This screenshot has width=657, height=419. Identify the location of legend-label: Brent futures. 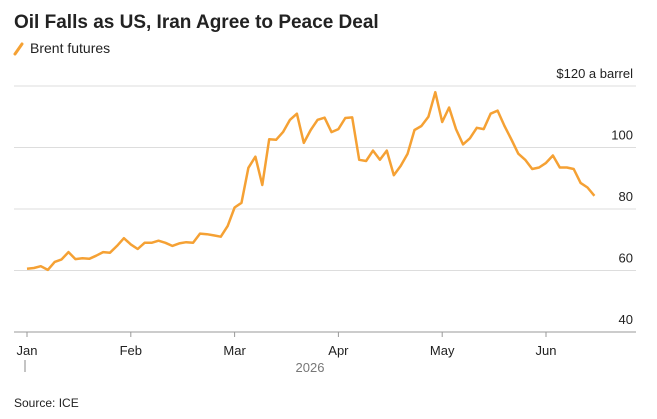
(70, 48).